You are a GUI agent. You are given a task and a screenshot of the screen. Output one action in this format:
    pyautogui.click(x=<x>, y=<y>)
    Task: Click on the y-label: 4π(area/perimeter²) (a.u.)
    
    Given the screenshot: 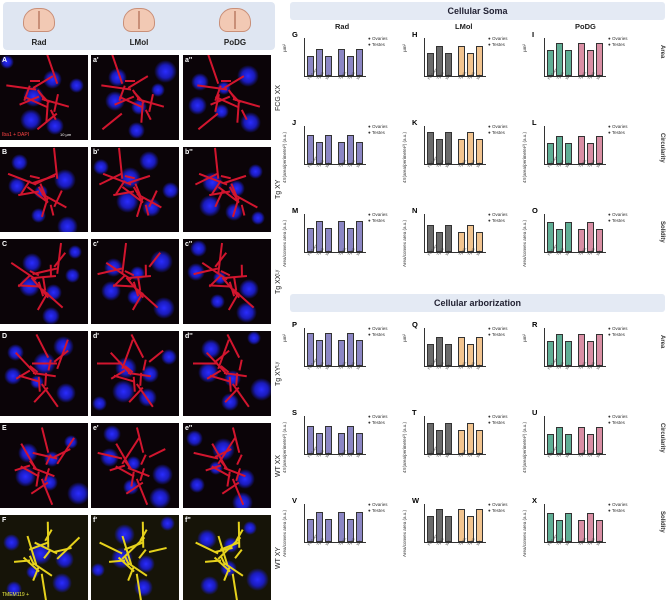 What is the action you would take?
    pyautogui.click(x=404, y=158)
    